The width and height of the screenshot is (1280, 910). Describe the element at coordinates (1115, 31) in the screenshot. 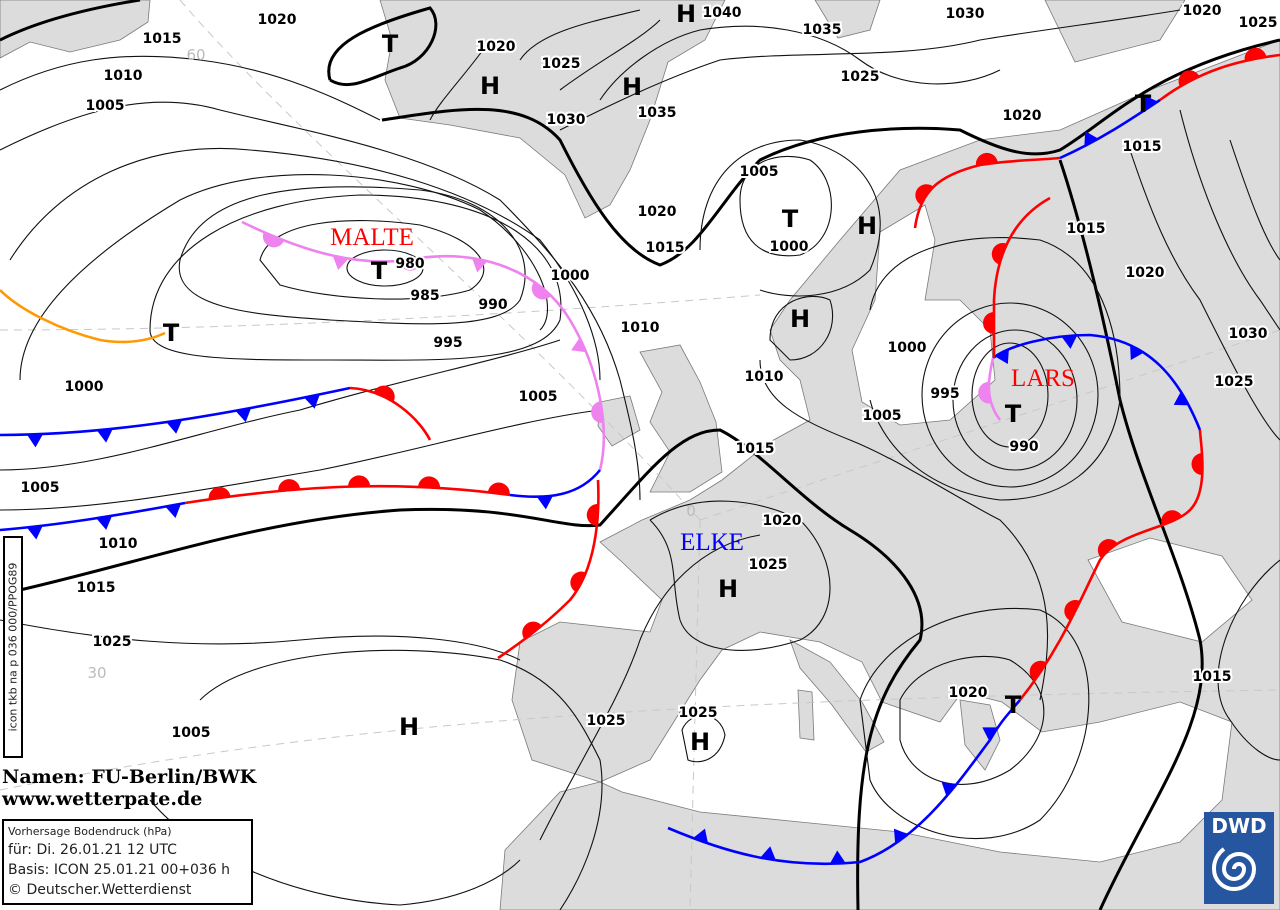

I see `land-arctic-islands` at that location.